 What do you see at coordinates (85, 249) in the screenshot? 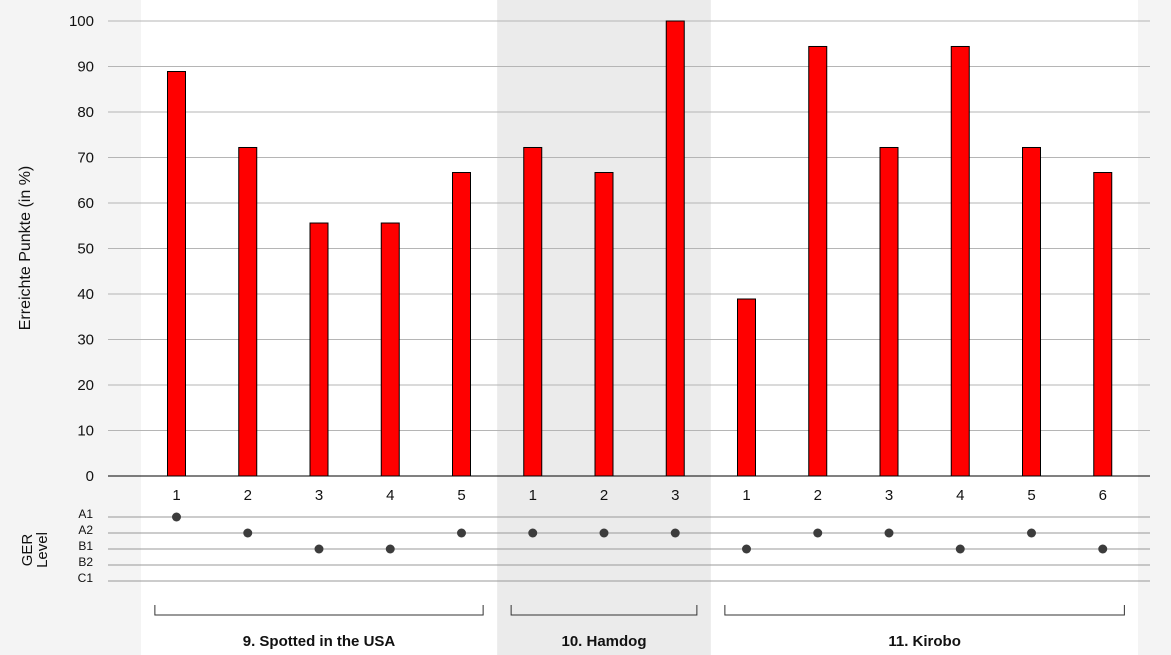
I see `y-tick-label: 50` at bounding box center [85, 249].